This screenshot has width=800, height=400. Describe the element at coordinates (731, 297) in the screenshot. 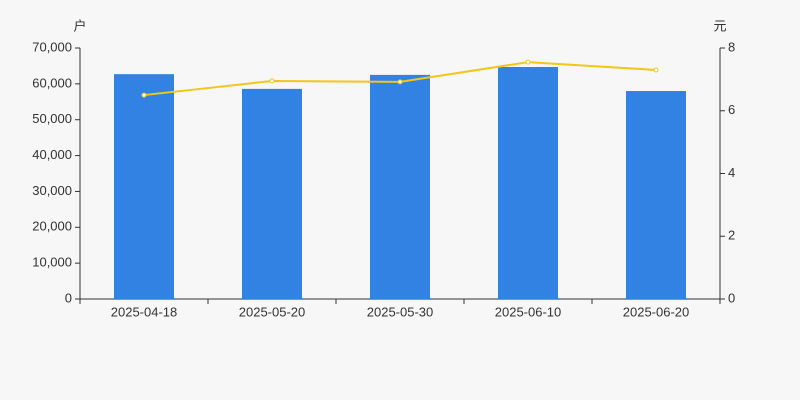

I see `y2-tick-label: 0` at that location.